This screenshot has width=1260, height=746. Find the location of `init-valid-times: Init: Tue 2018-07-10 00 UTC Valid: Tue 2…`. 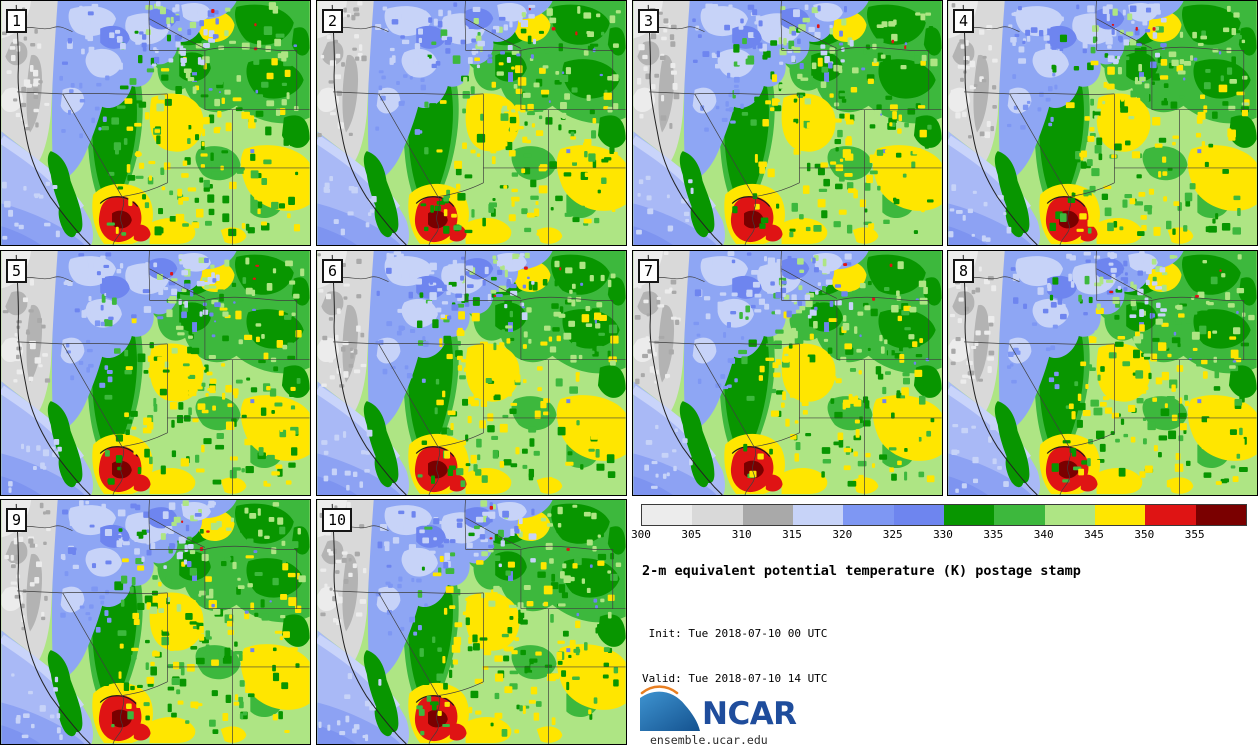

init-valid-times: Init: Tue 2018-07-10 00 UTC Valid: Tue 2… is located at coordinates (734, 656).